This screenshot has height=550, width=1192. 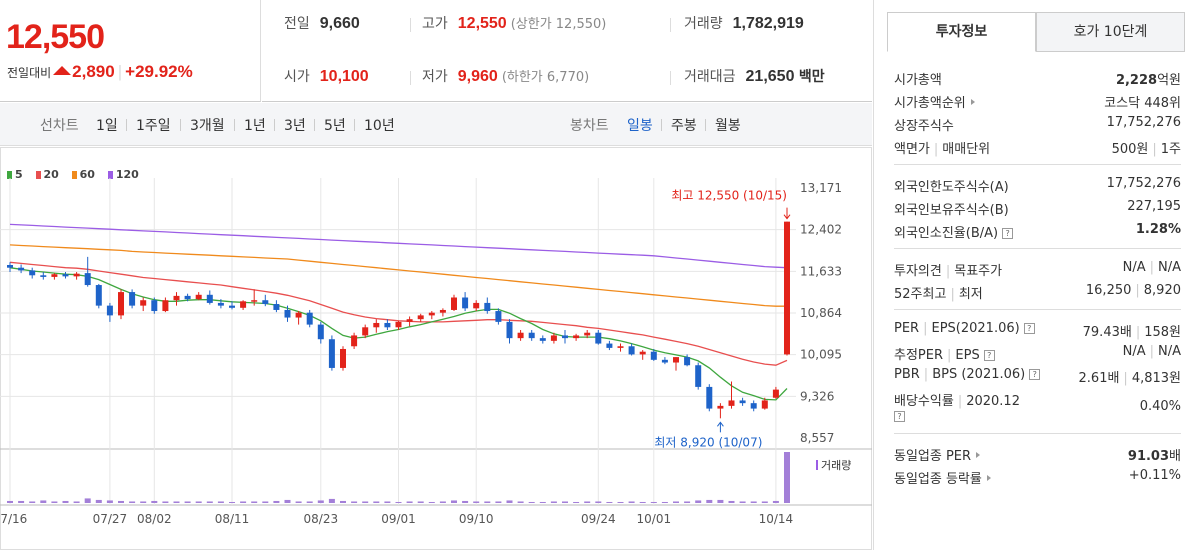 What do you see at coordinates (729, 196) in the screenshot?
I see `high-annotation: 최고 12,550 (10/15)` at bounding box center [729, 196].